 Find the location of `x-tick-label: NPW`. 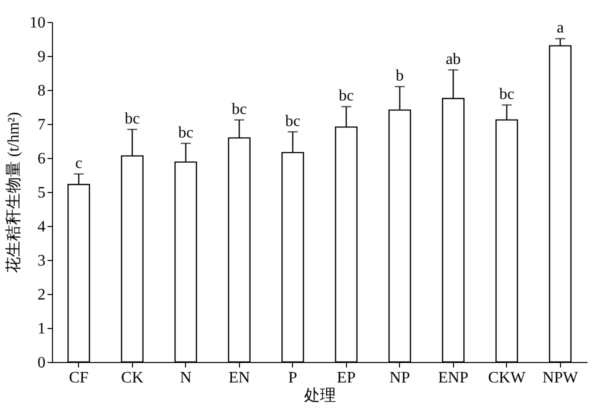

x-tick-label: NPW is located at coordinates (560, 378).